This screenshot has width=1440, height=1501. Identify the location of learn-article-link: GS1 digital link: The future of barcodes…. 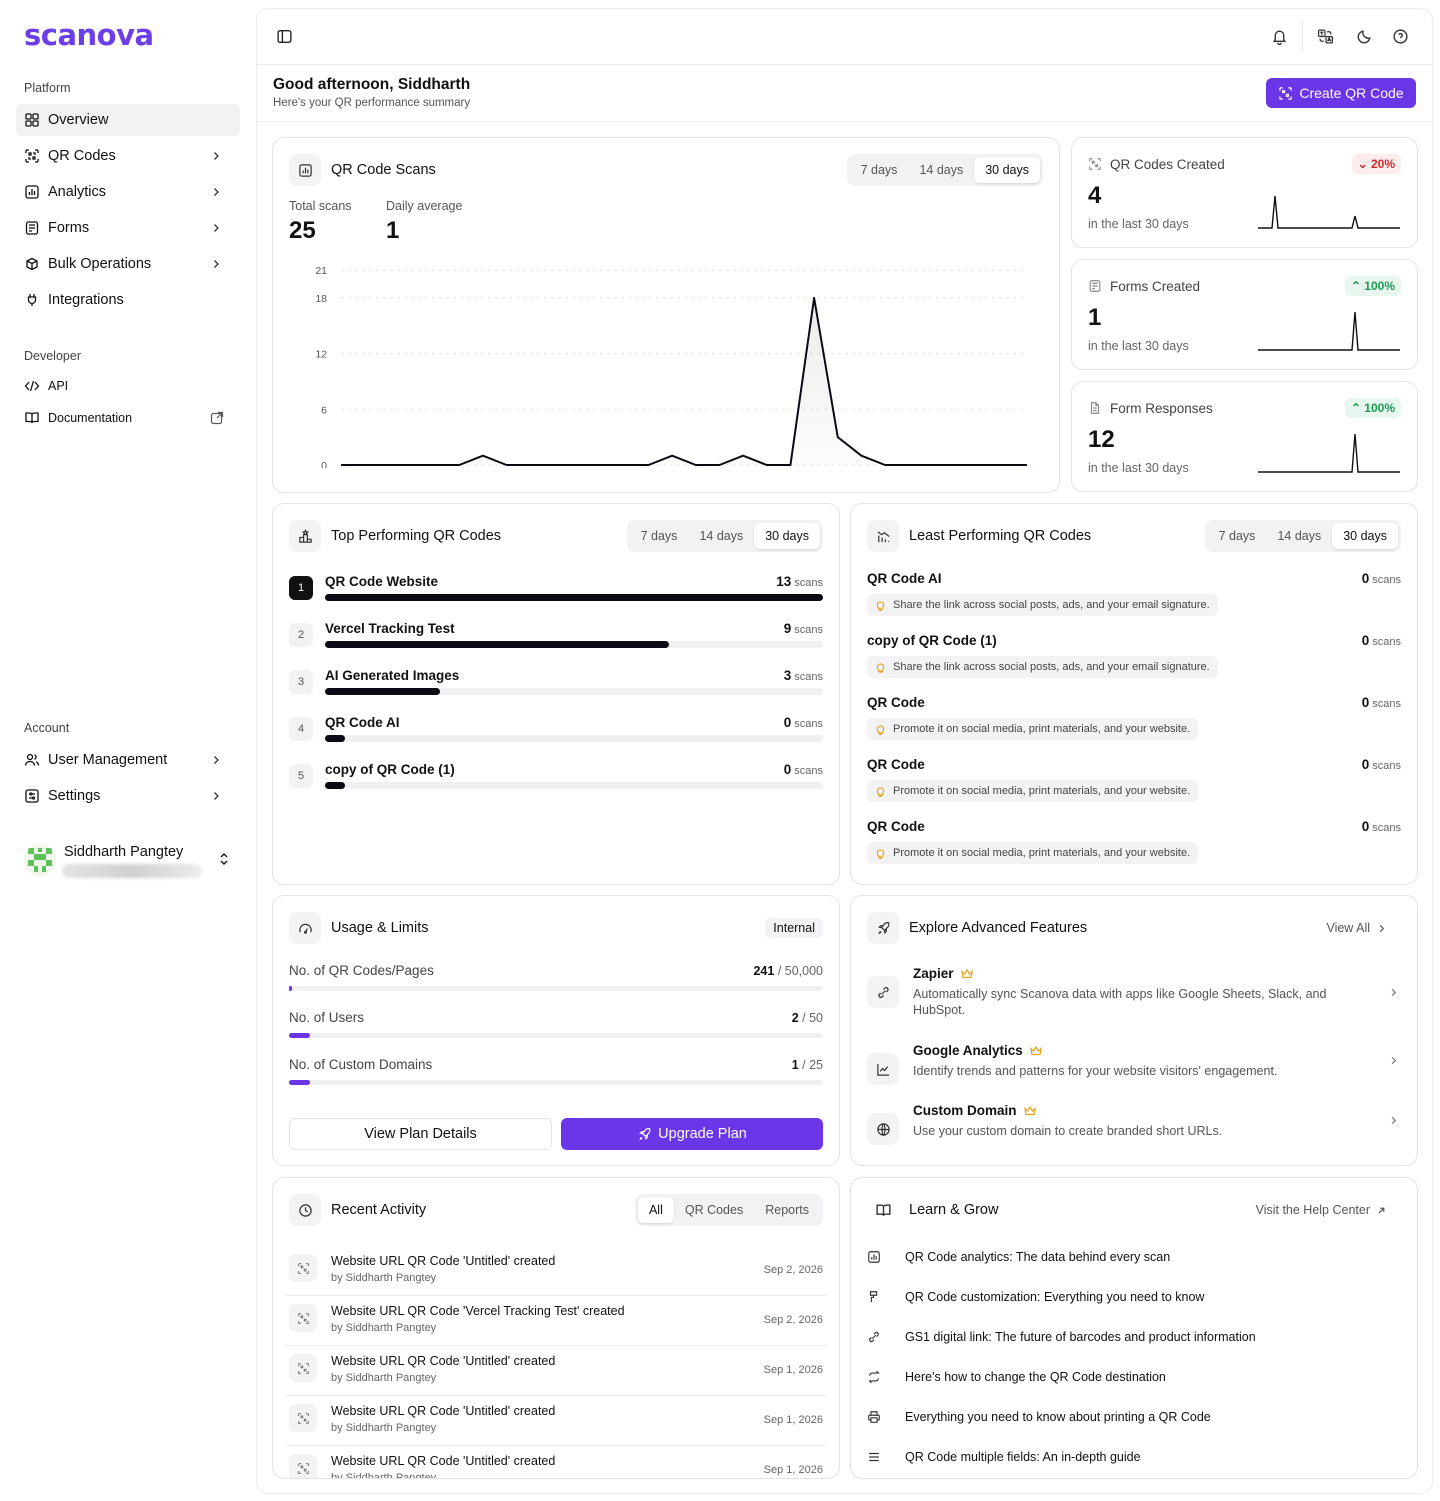
(1061, 1337).